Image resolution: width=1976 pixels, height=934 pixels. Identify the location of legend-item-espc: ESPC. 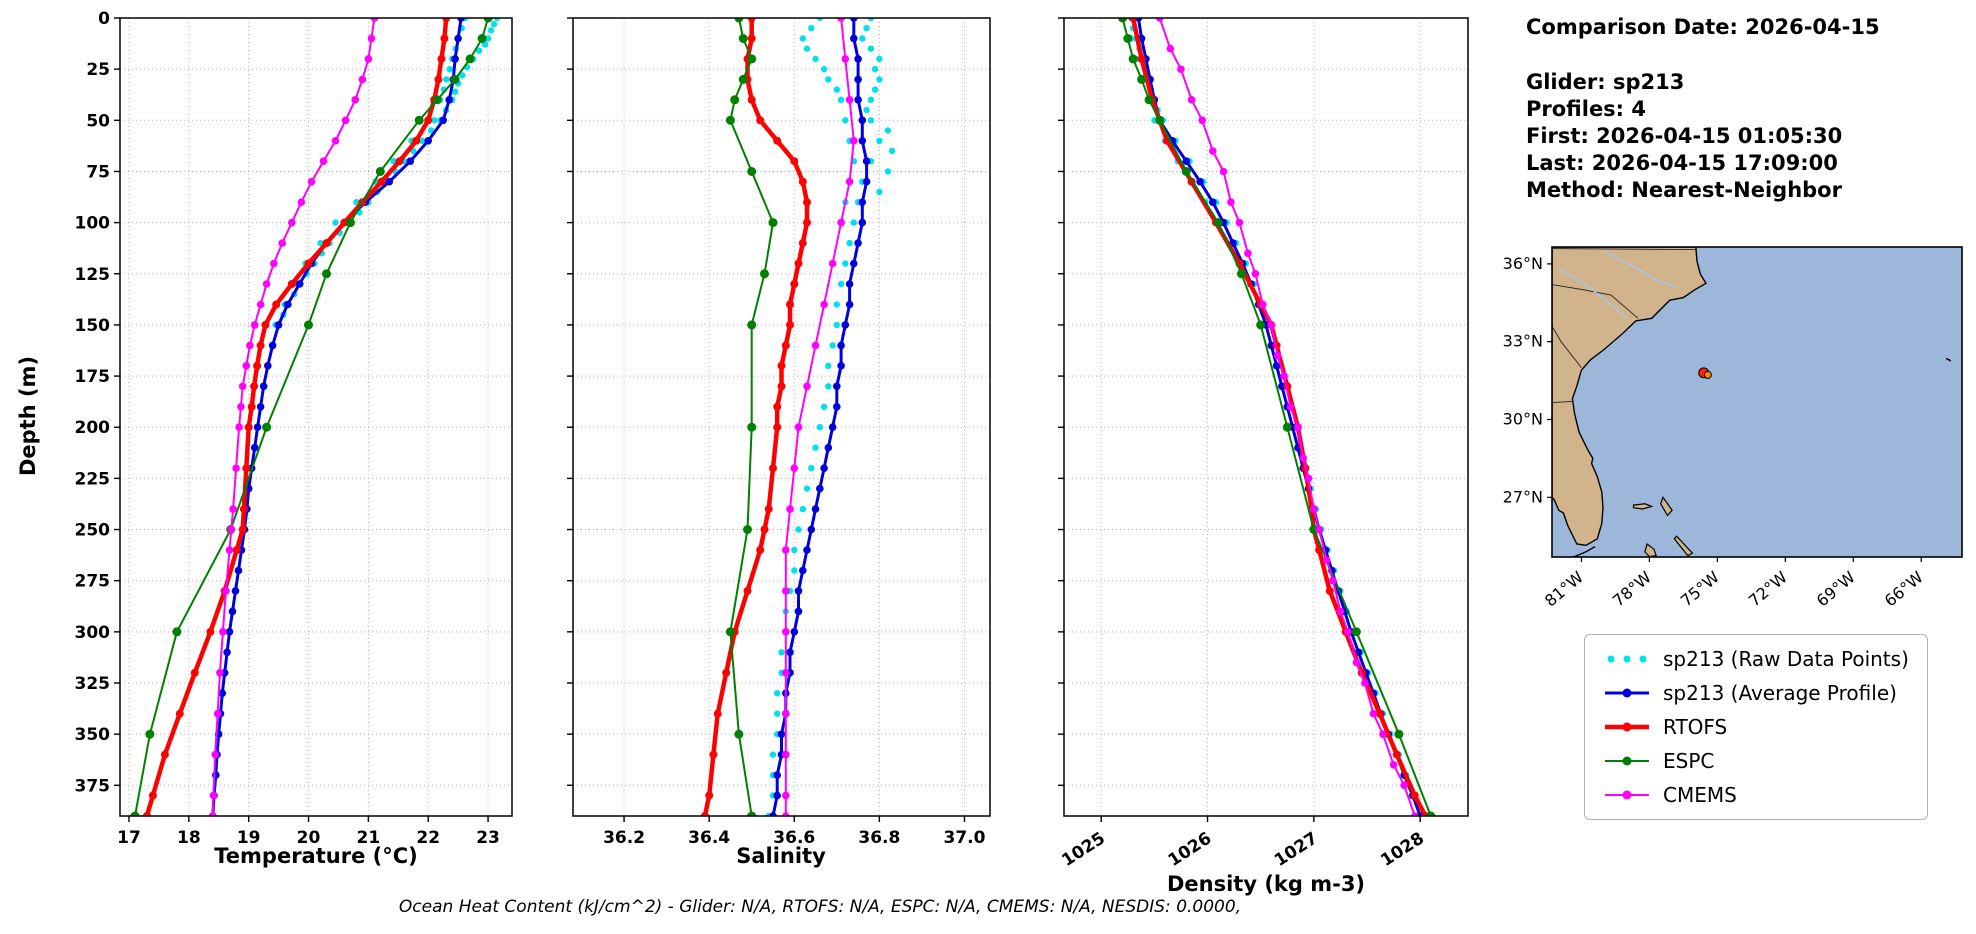
(1756, 761).